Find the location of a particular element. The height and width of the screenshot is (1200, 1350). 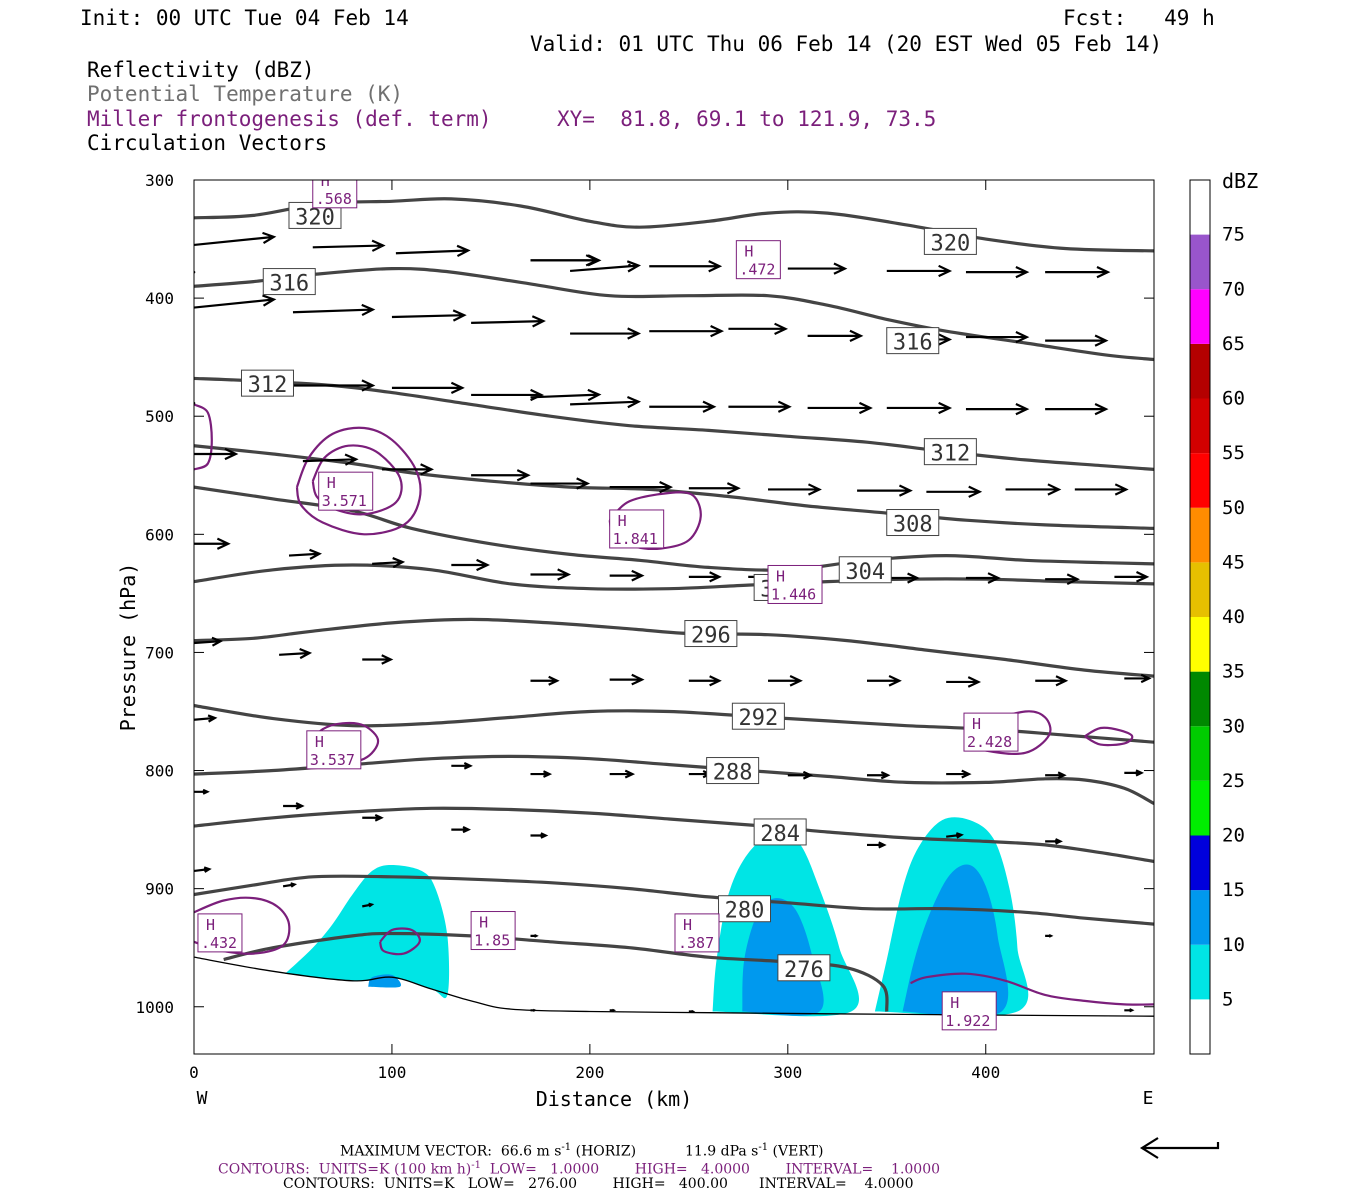

theta-label: 288 is located at coordinates (733, 773).